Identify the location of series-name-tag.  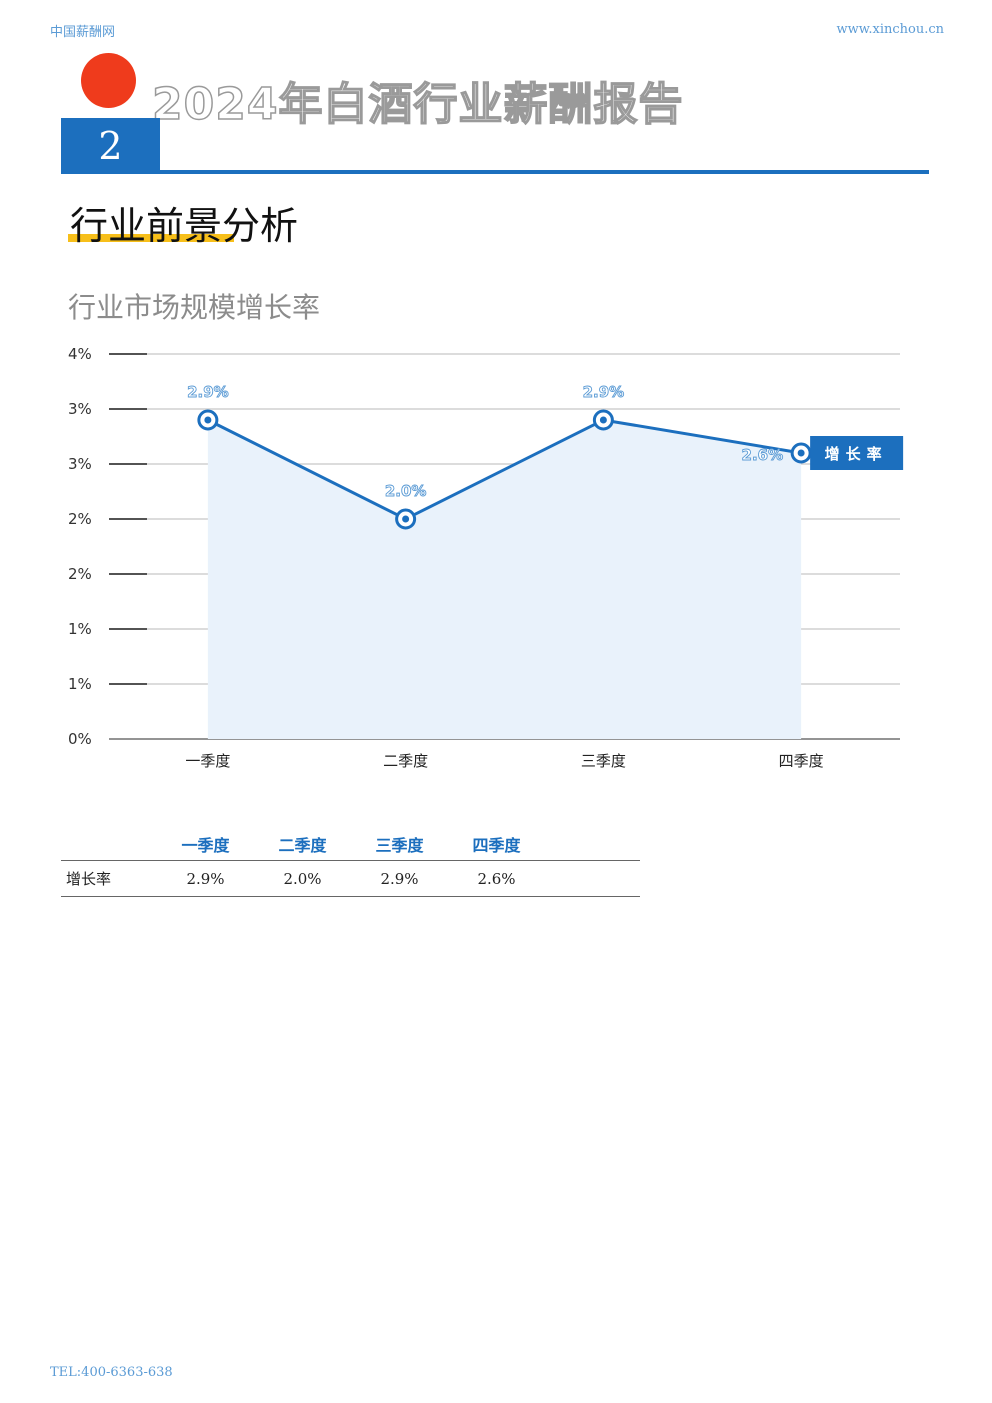
(857, 453).